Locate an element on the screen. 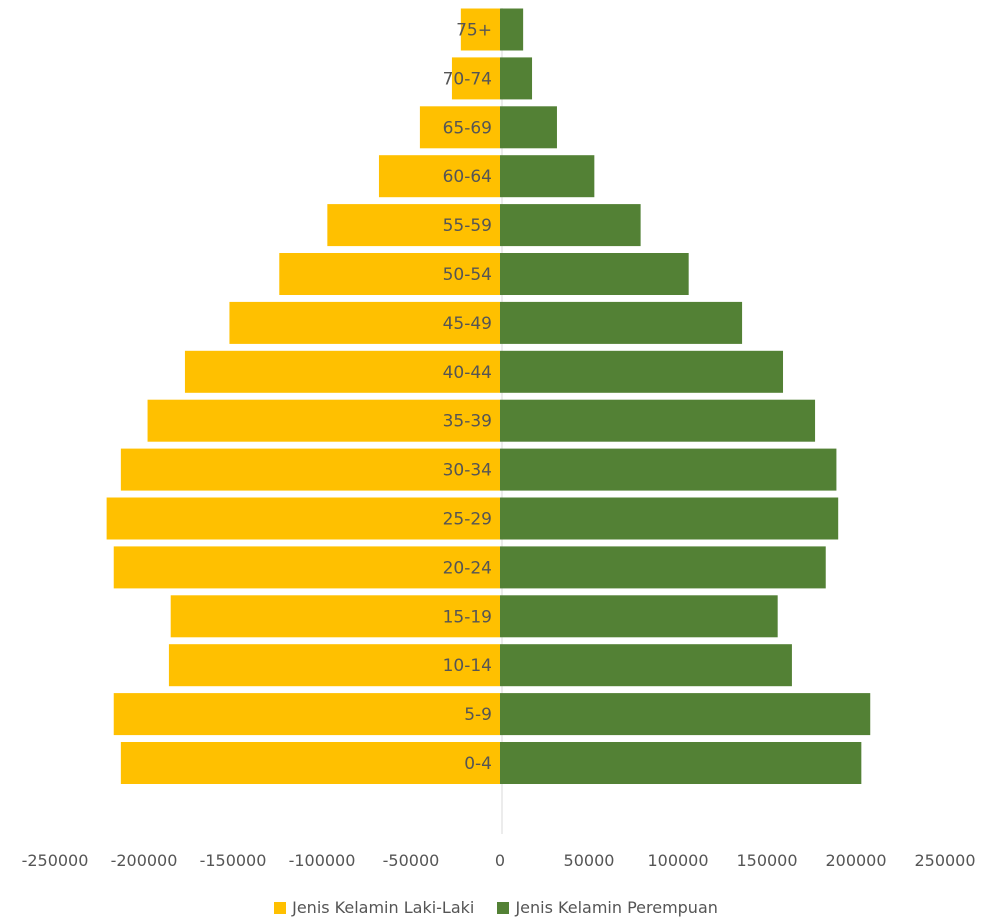  bar-laki-laki-75+ is located at coordinates (480, 29).